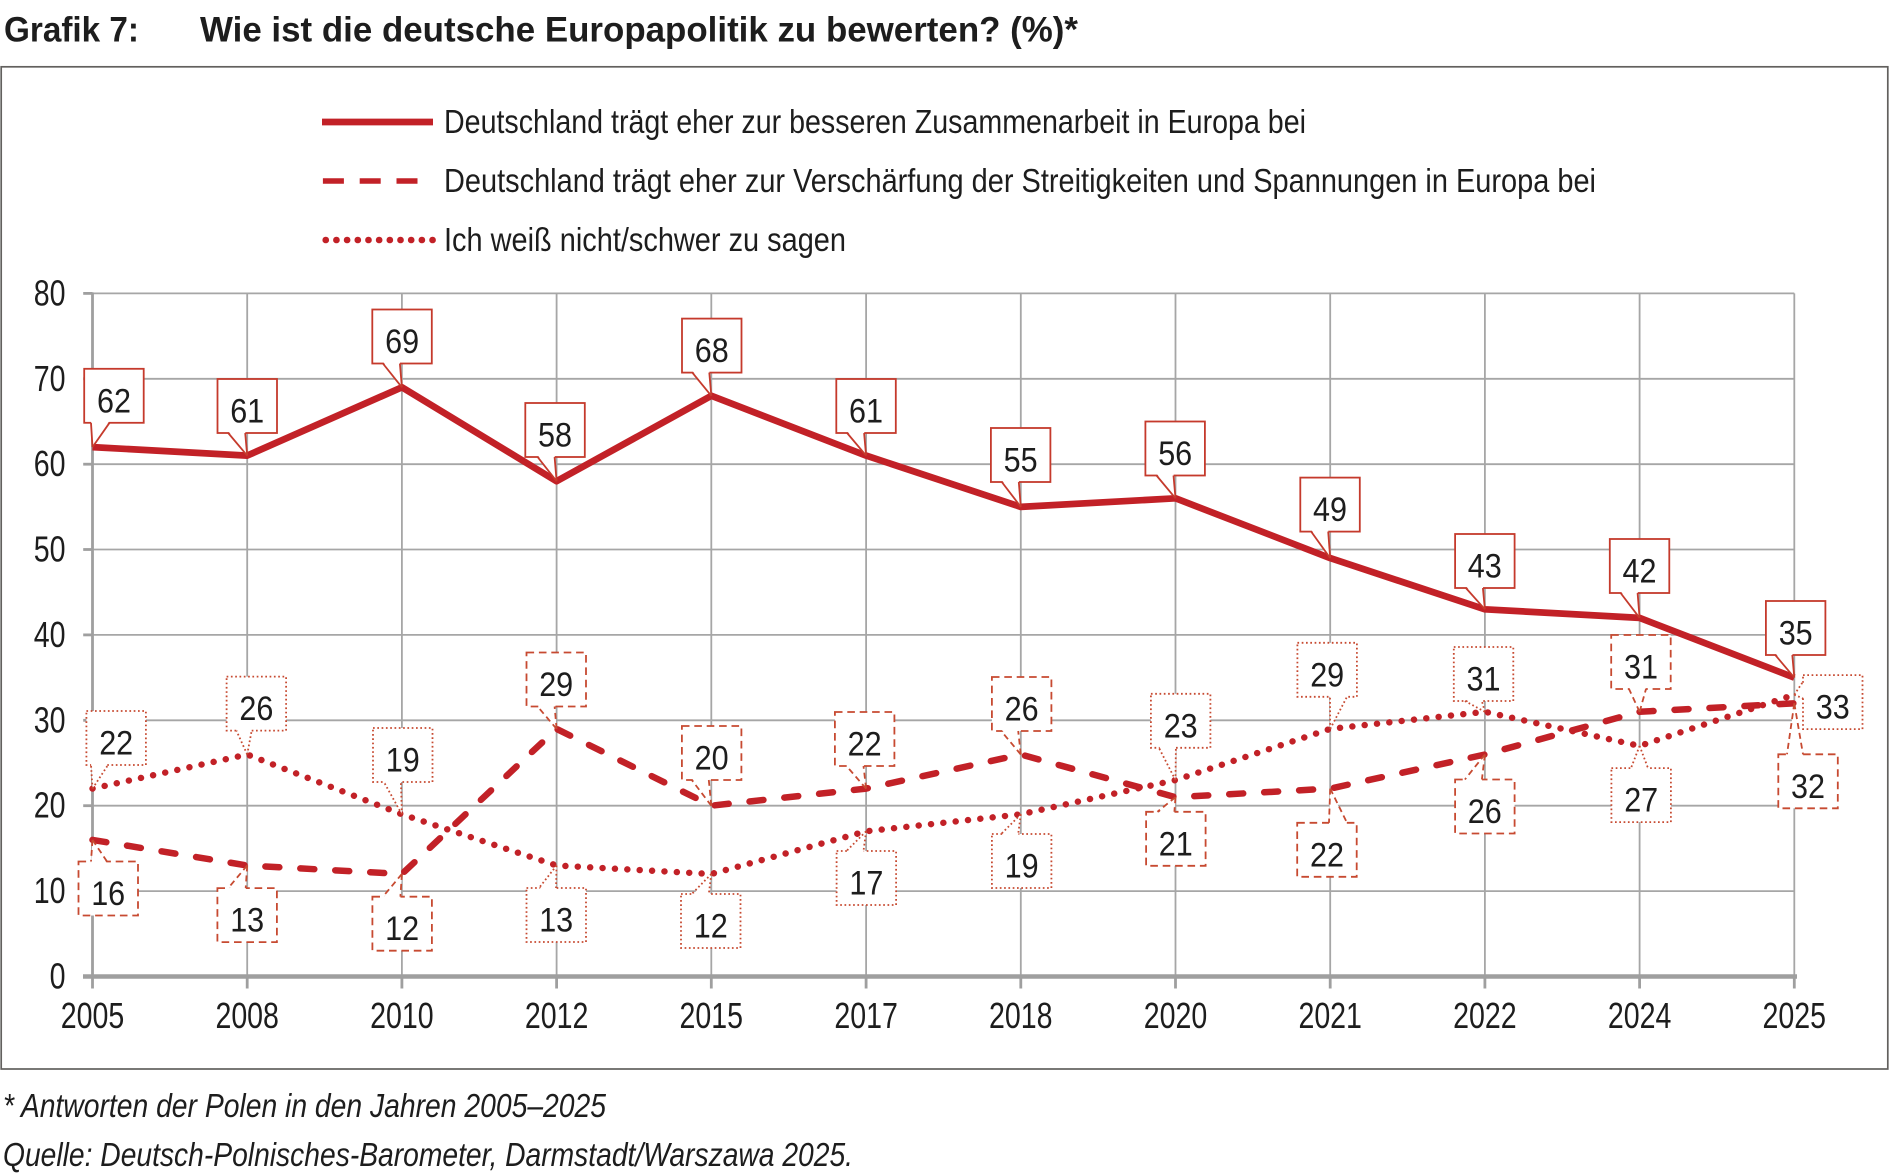  What do you see at coordinates (50, 634) in the screenshot?
I see `svg-text: 40` at bounding box center [50, 634].